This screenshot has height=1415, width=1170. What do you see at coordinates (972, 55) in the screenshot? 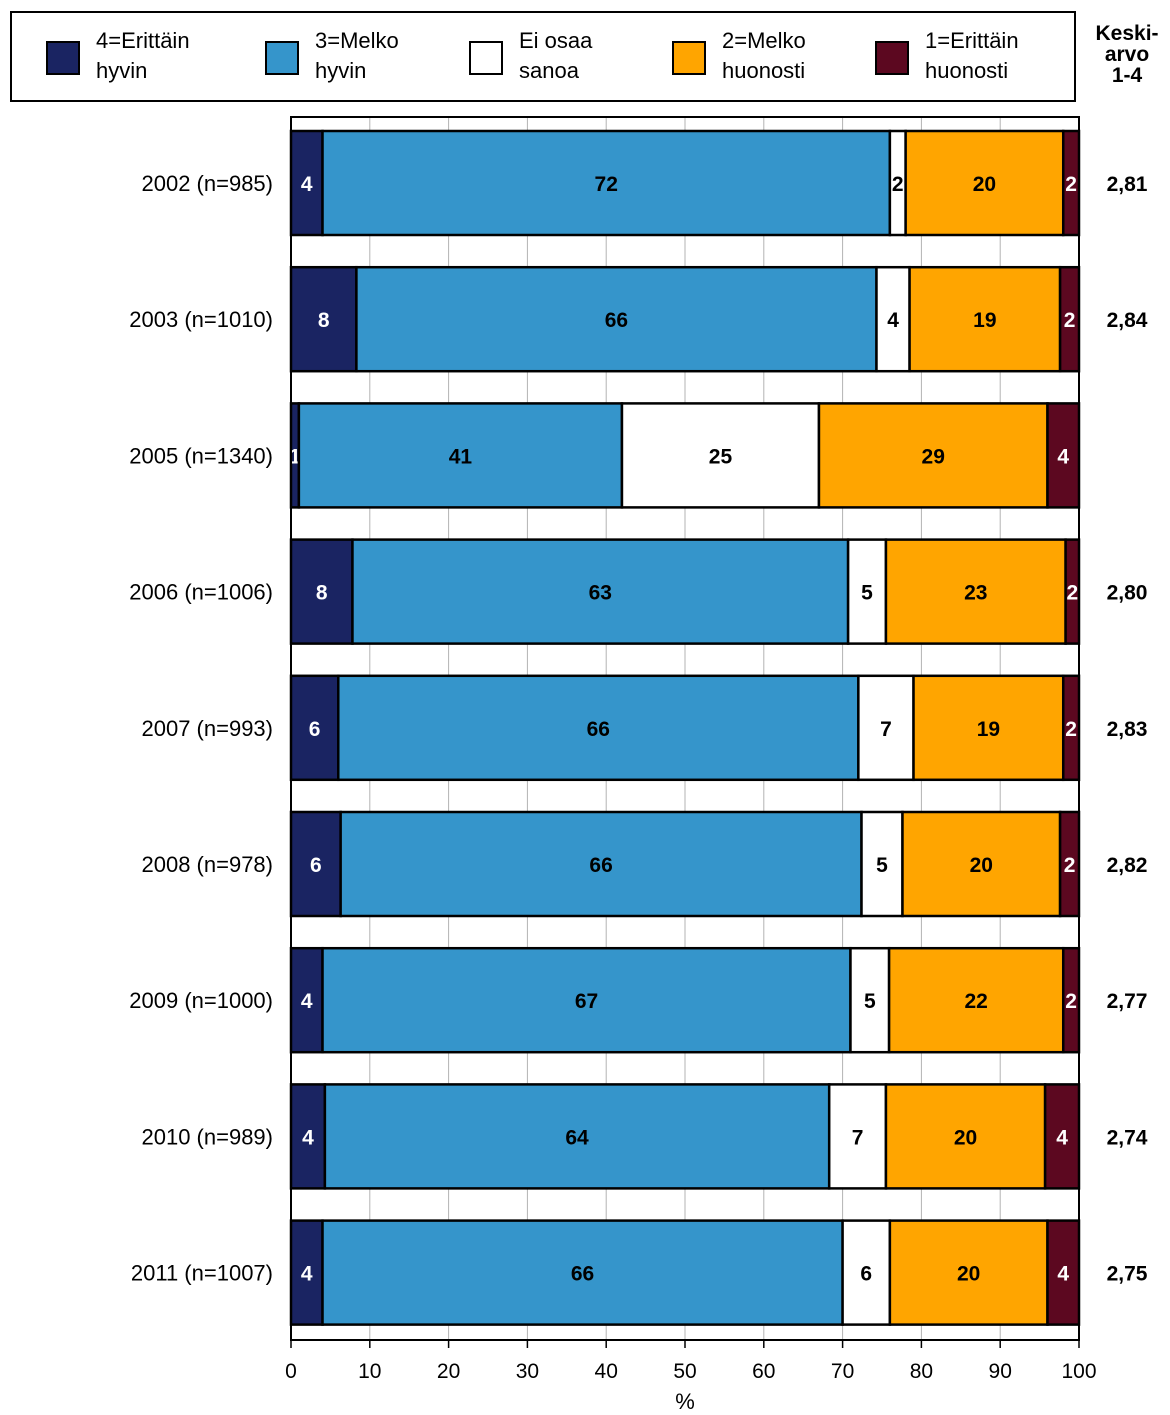
I see `legend-label: 1=Erittäin huonosti` at bounding box center [972, 55].